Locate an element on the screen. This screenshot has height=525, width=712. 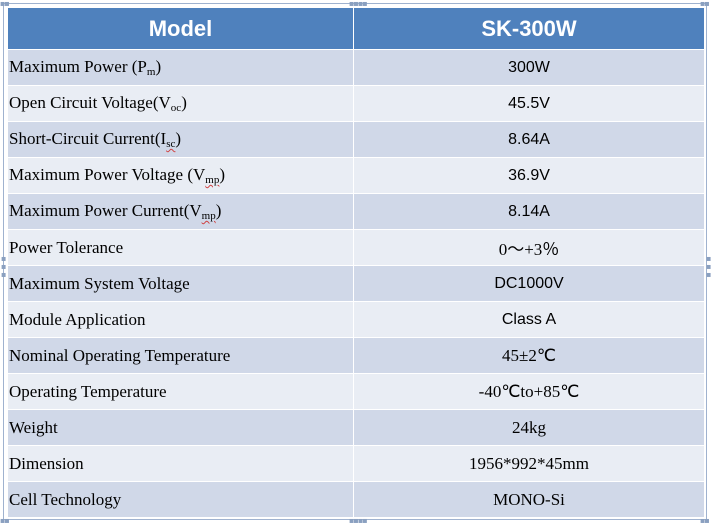
spec-value: 8.64A is located at coordinates (529, 139).